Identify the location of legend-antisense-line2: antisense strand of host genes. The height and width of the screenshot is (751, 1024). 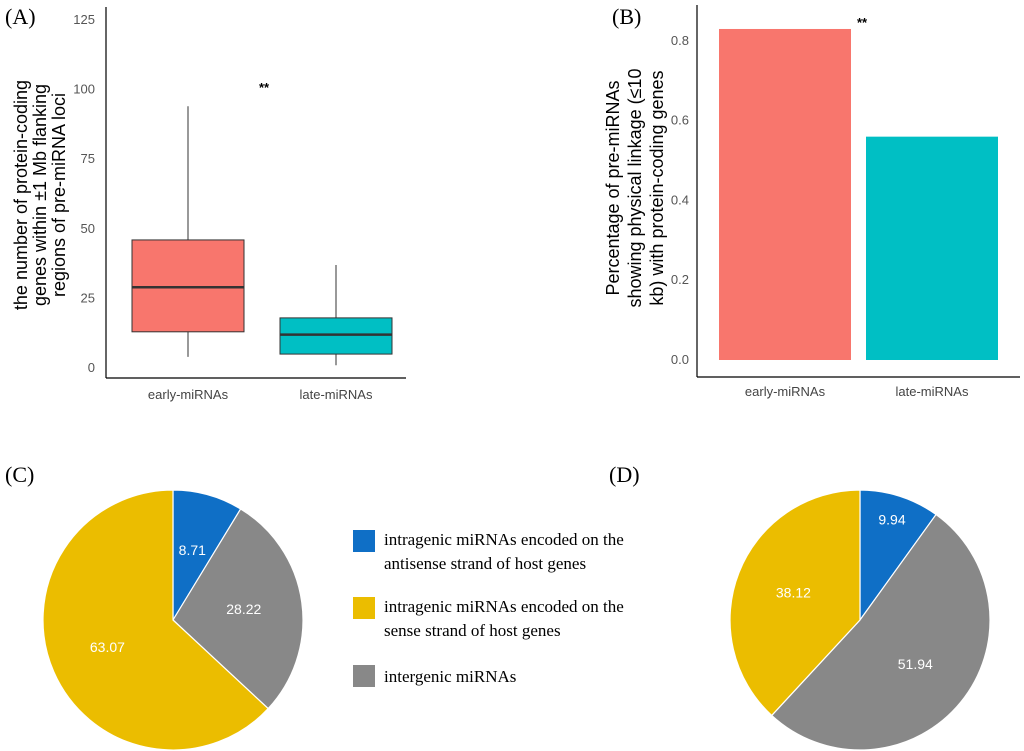
(485, 563).